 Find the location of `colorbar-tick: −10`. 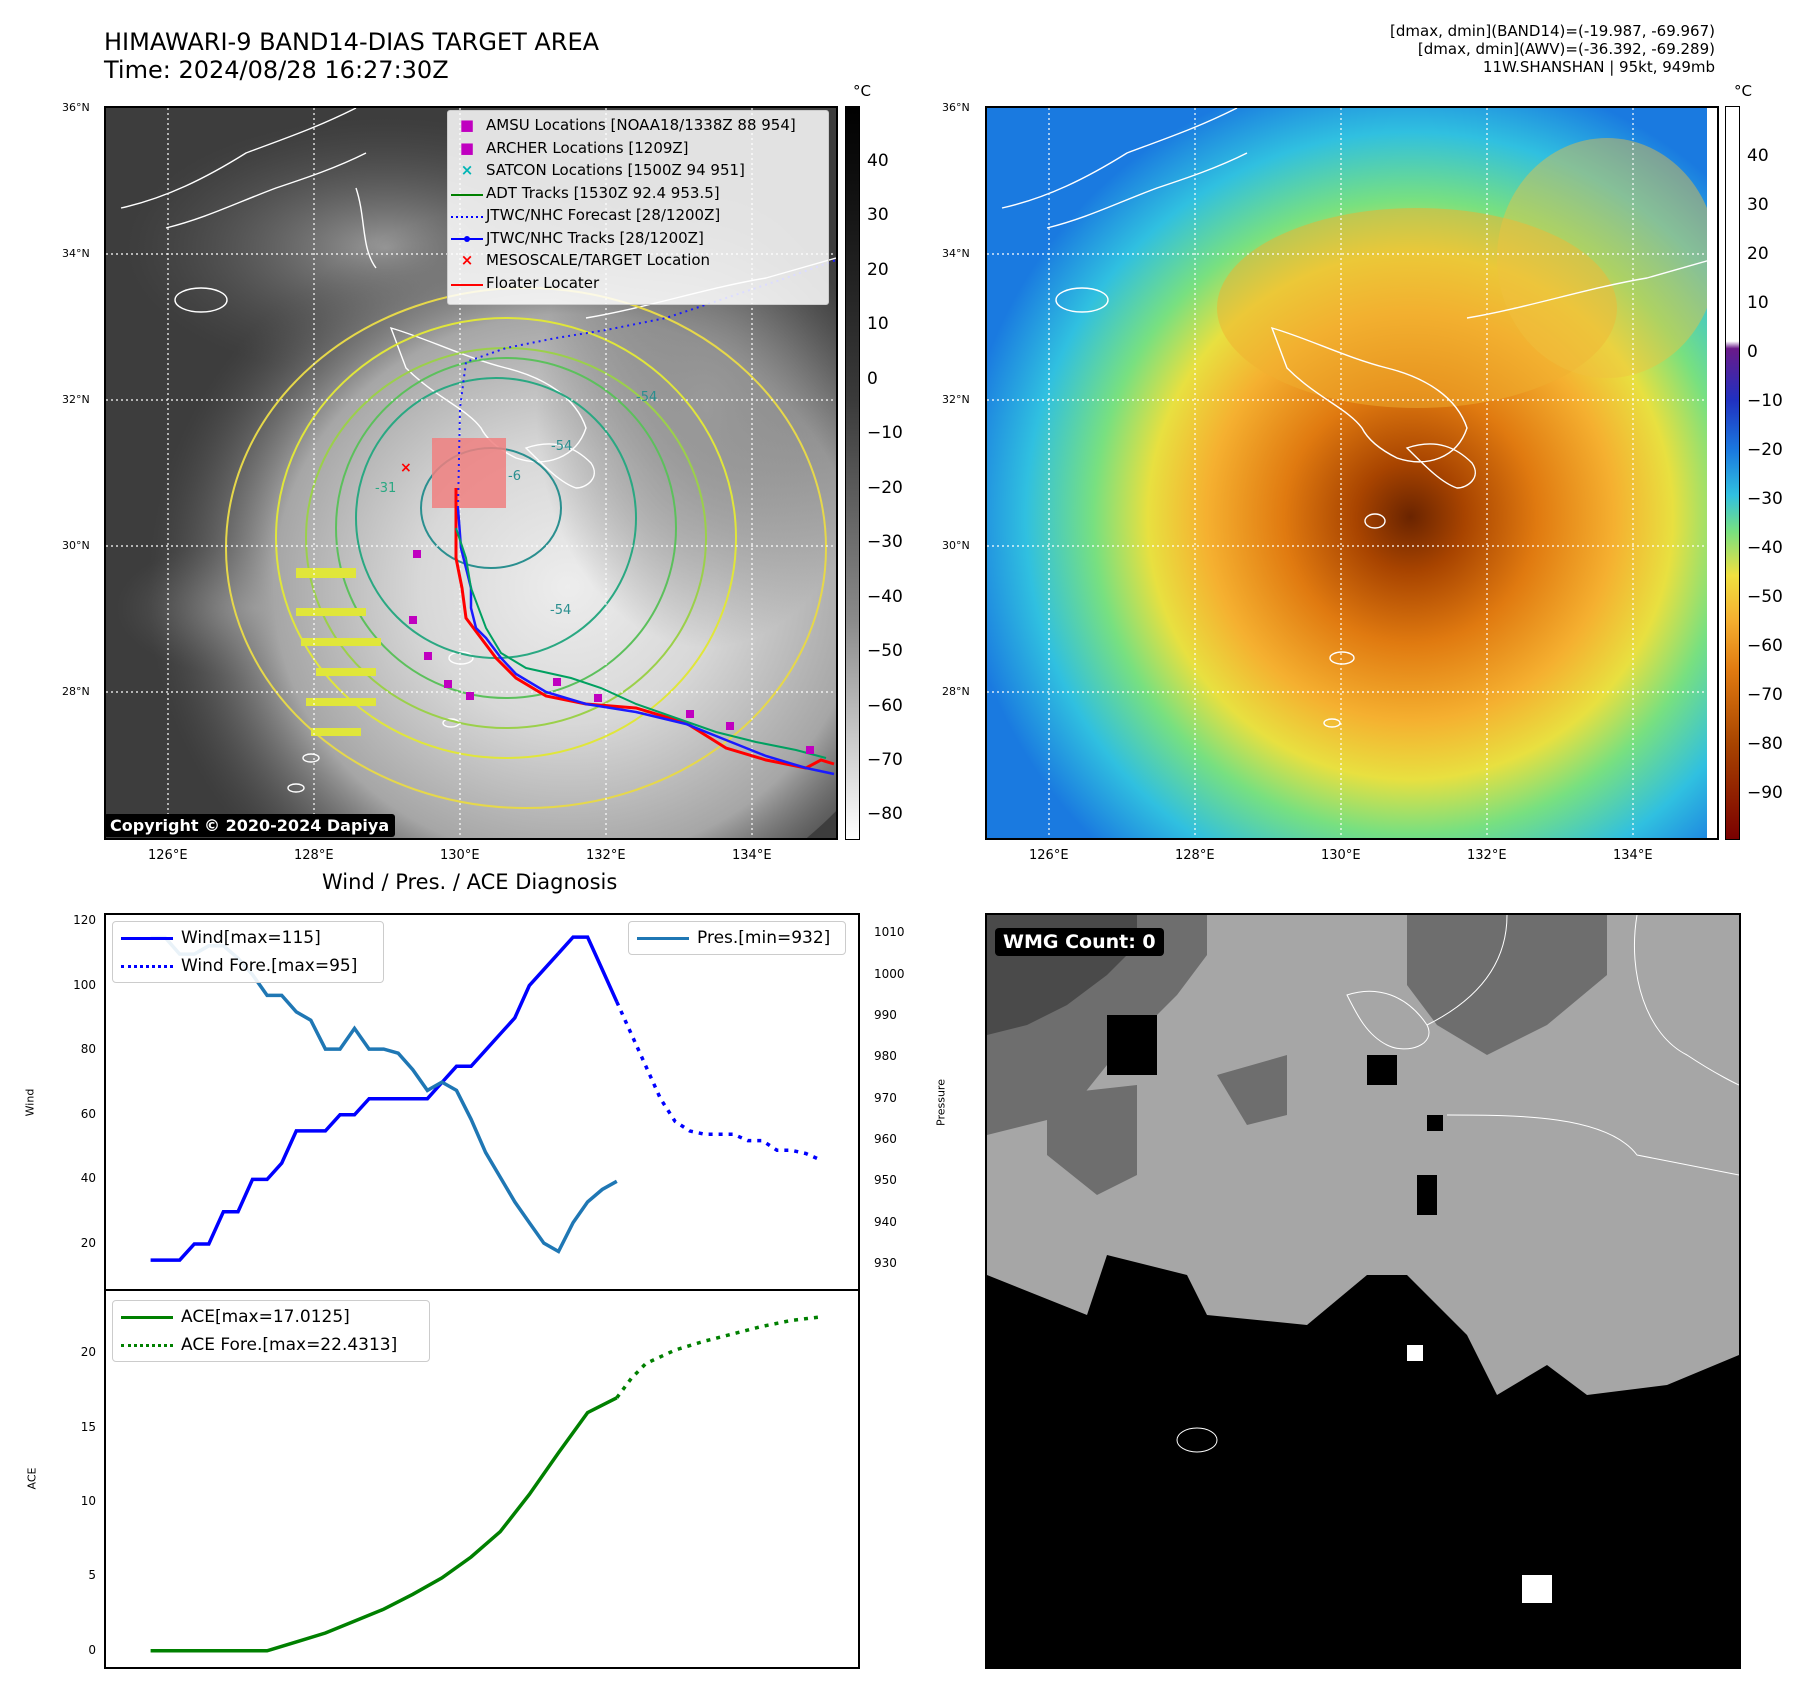

colorbar-tick: −10 is located at coordinates (885, 433).